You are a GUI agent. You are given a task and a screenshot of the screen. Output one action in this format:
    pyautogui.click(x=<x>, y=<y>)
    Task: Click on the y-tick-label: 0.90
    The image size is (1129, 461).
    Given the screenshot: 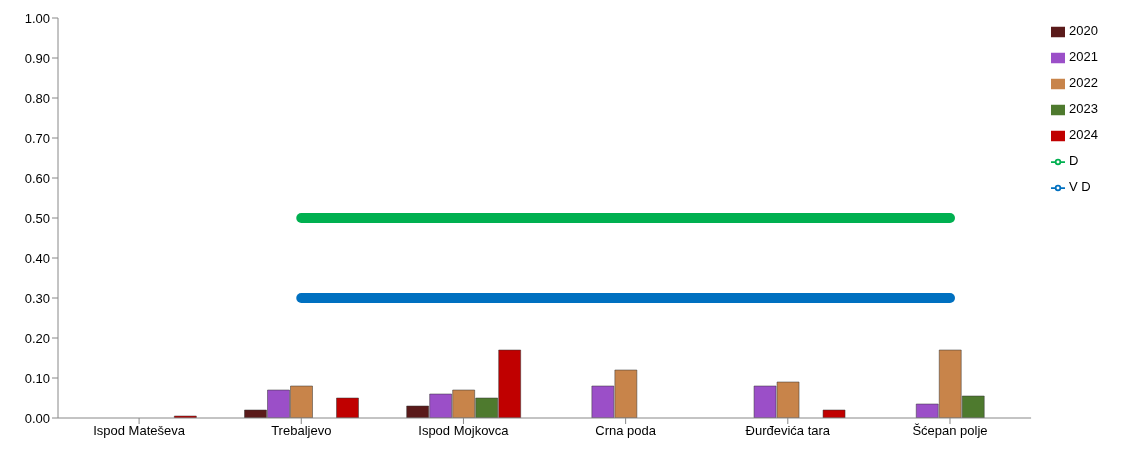 What is the action you would take?
    pyautogui.click(x=37, y=58)
    